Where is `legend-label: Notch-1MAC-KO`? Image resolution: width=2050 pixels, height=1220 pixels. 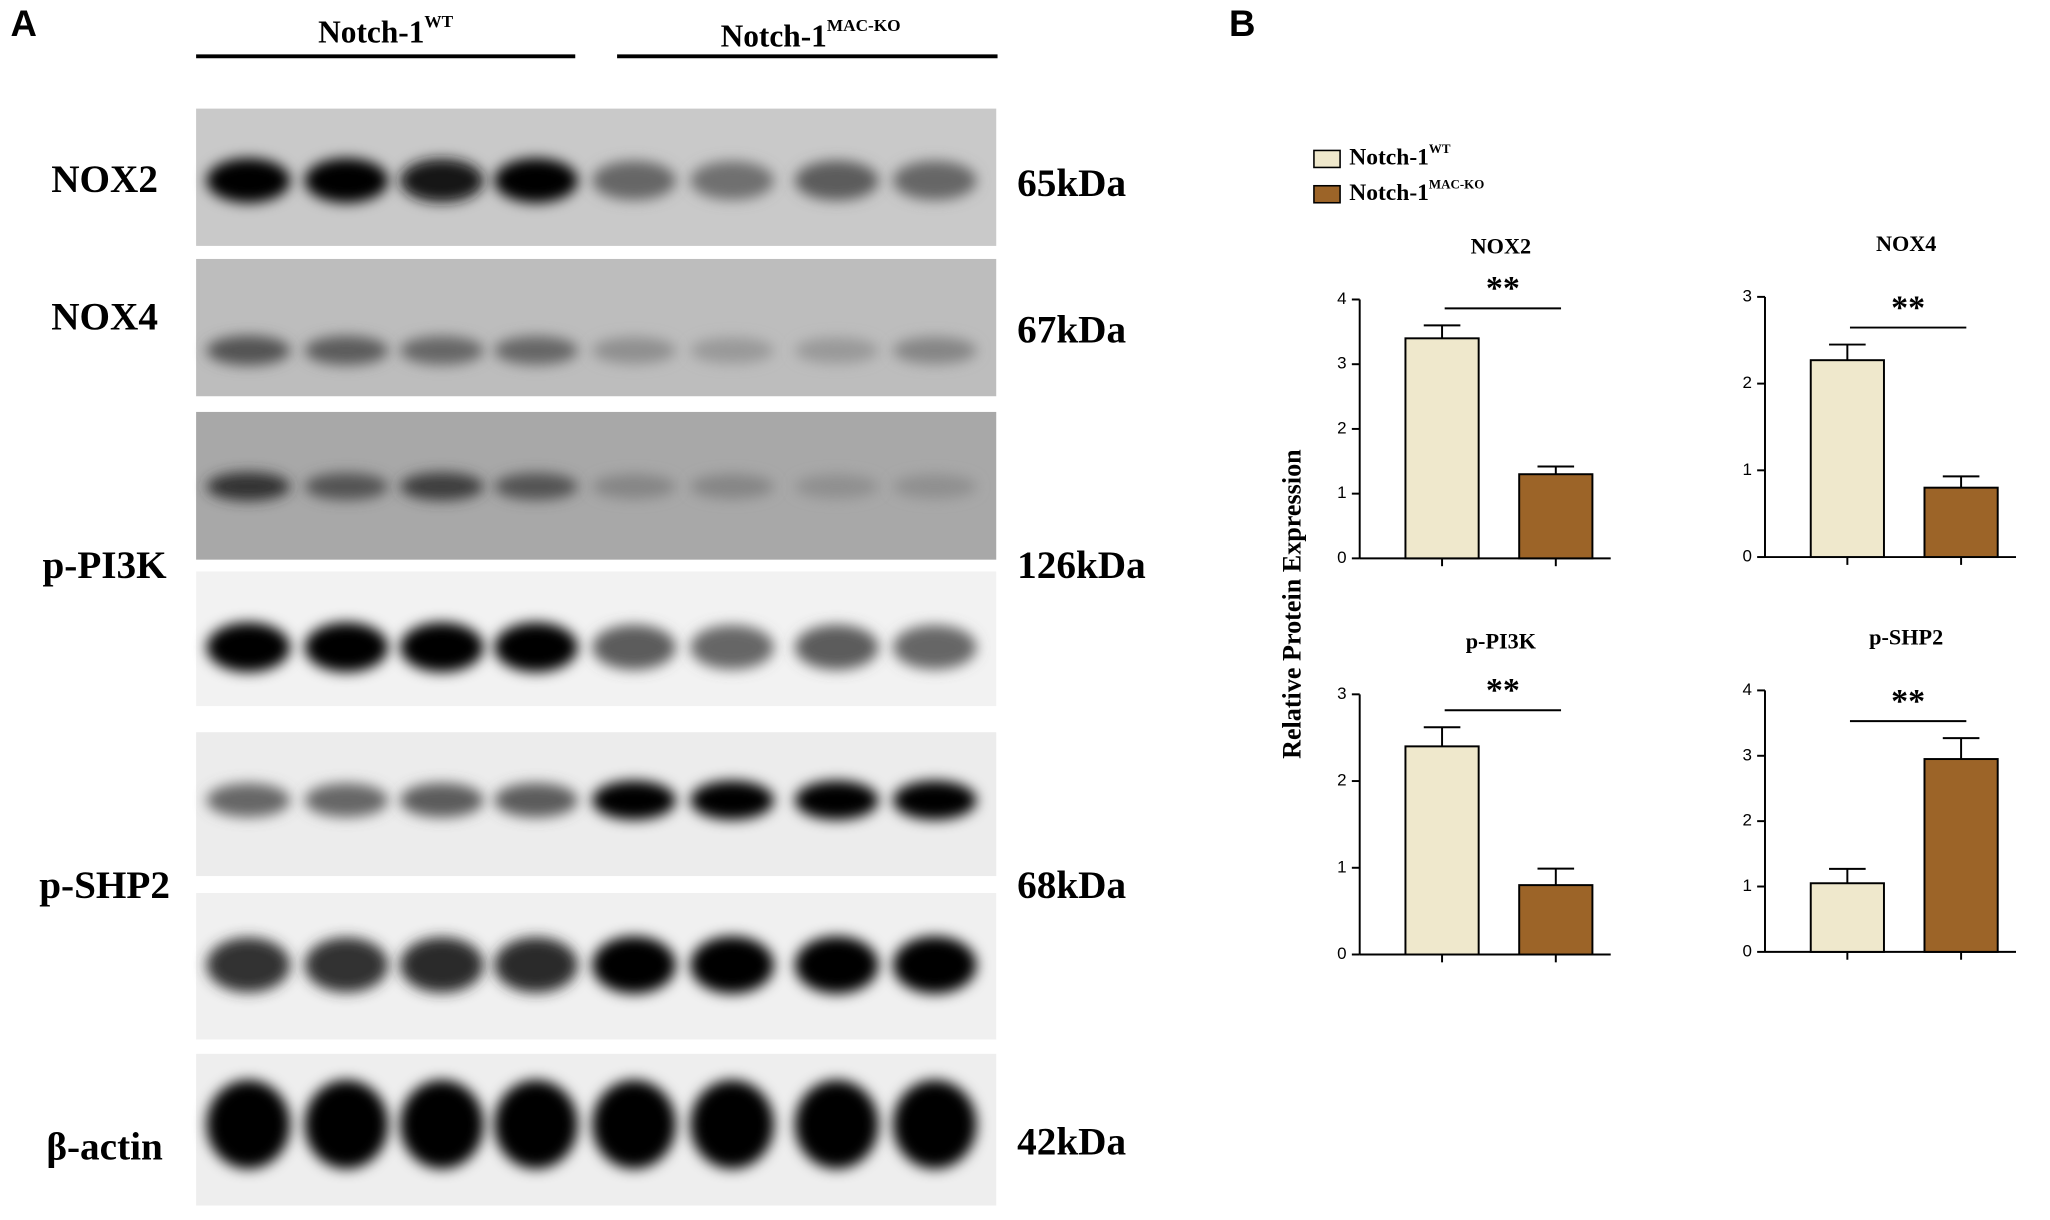 legend-label: Notch-1MAC-KO is located at coordinates (1416, 191).